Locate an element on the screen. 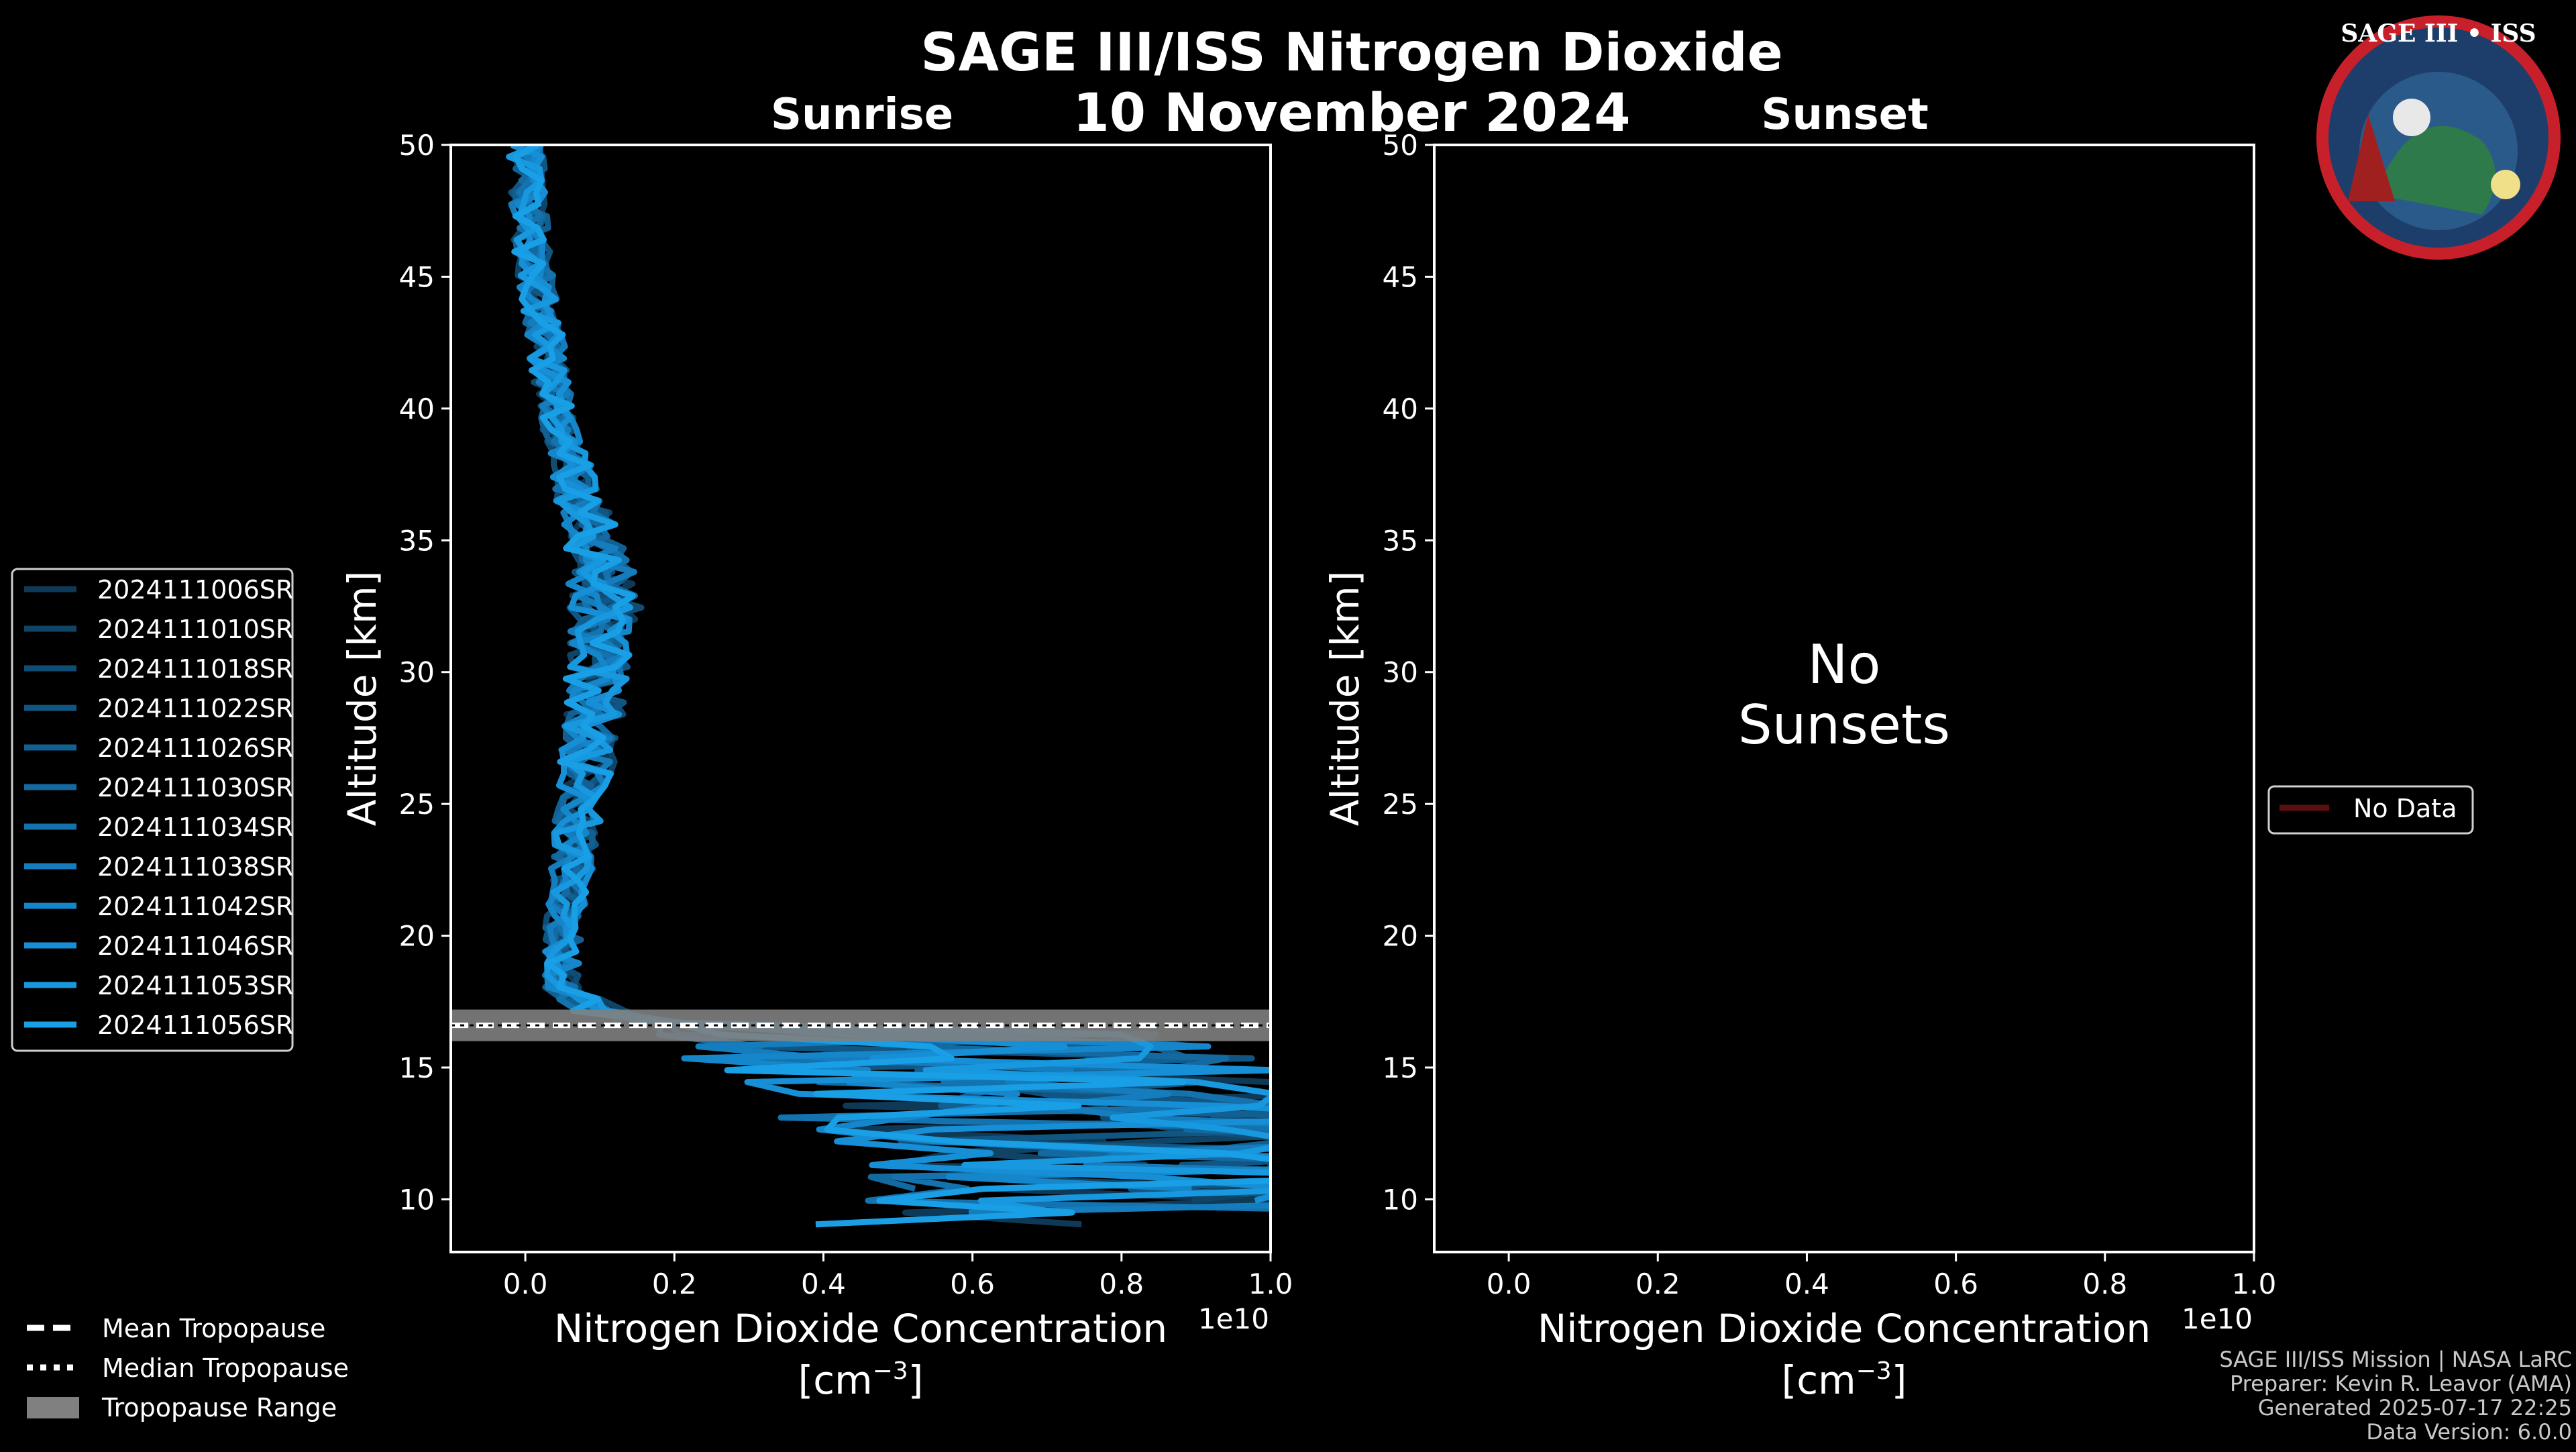 Image resolution: width=2576 pixels, height=1452 pixels. sunrise-xtick-label: 1.0 is located at coordinates (1270, 1284).